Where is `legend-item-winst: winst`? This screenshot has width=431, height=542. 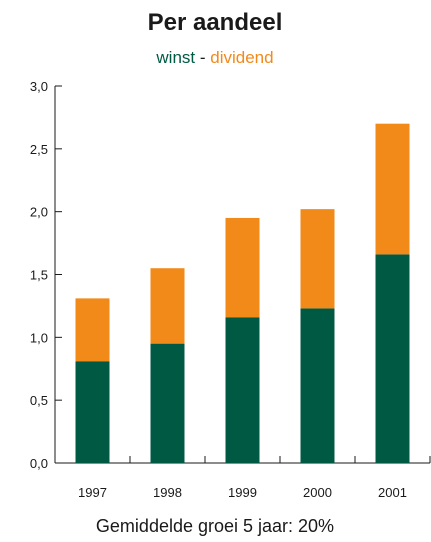 legend-item-winst: winst is located at coordinates (175, 57).